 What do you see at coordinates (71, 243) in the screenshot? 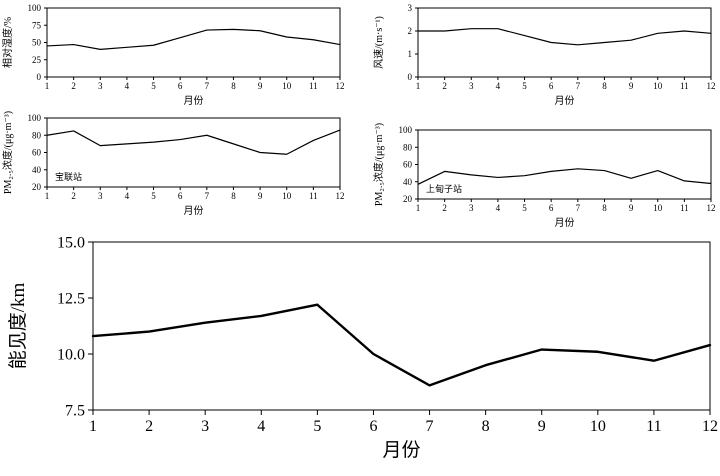
I see `svg-text: 15.0` at bounding box center [71, 243].